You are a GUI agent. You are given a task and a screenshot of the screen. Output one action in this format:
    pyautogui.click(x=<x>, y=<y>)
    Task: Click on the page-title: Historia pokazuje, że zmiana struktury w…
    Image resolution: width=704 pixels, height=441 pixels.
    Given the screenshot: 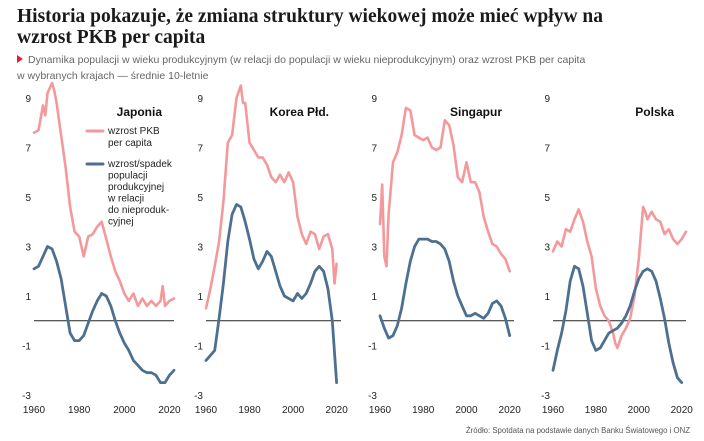 What is the action you would take?
    pyautogui.click(x=310, y=27)
    